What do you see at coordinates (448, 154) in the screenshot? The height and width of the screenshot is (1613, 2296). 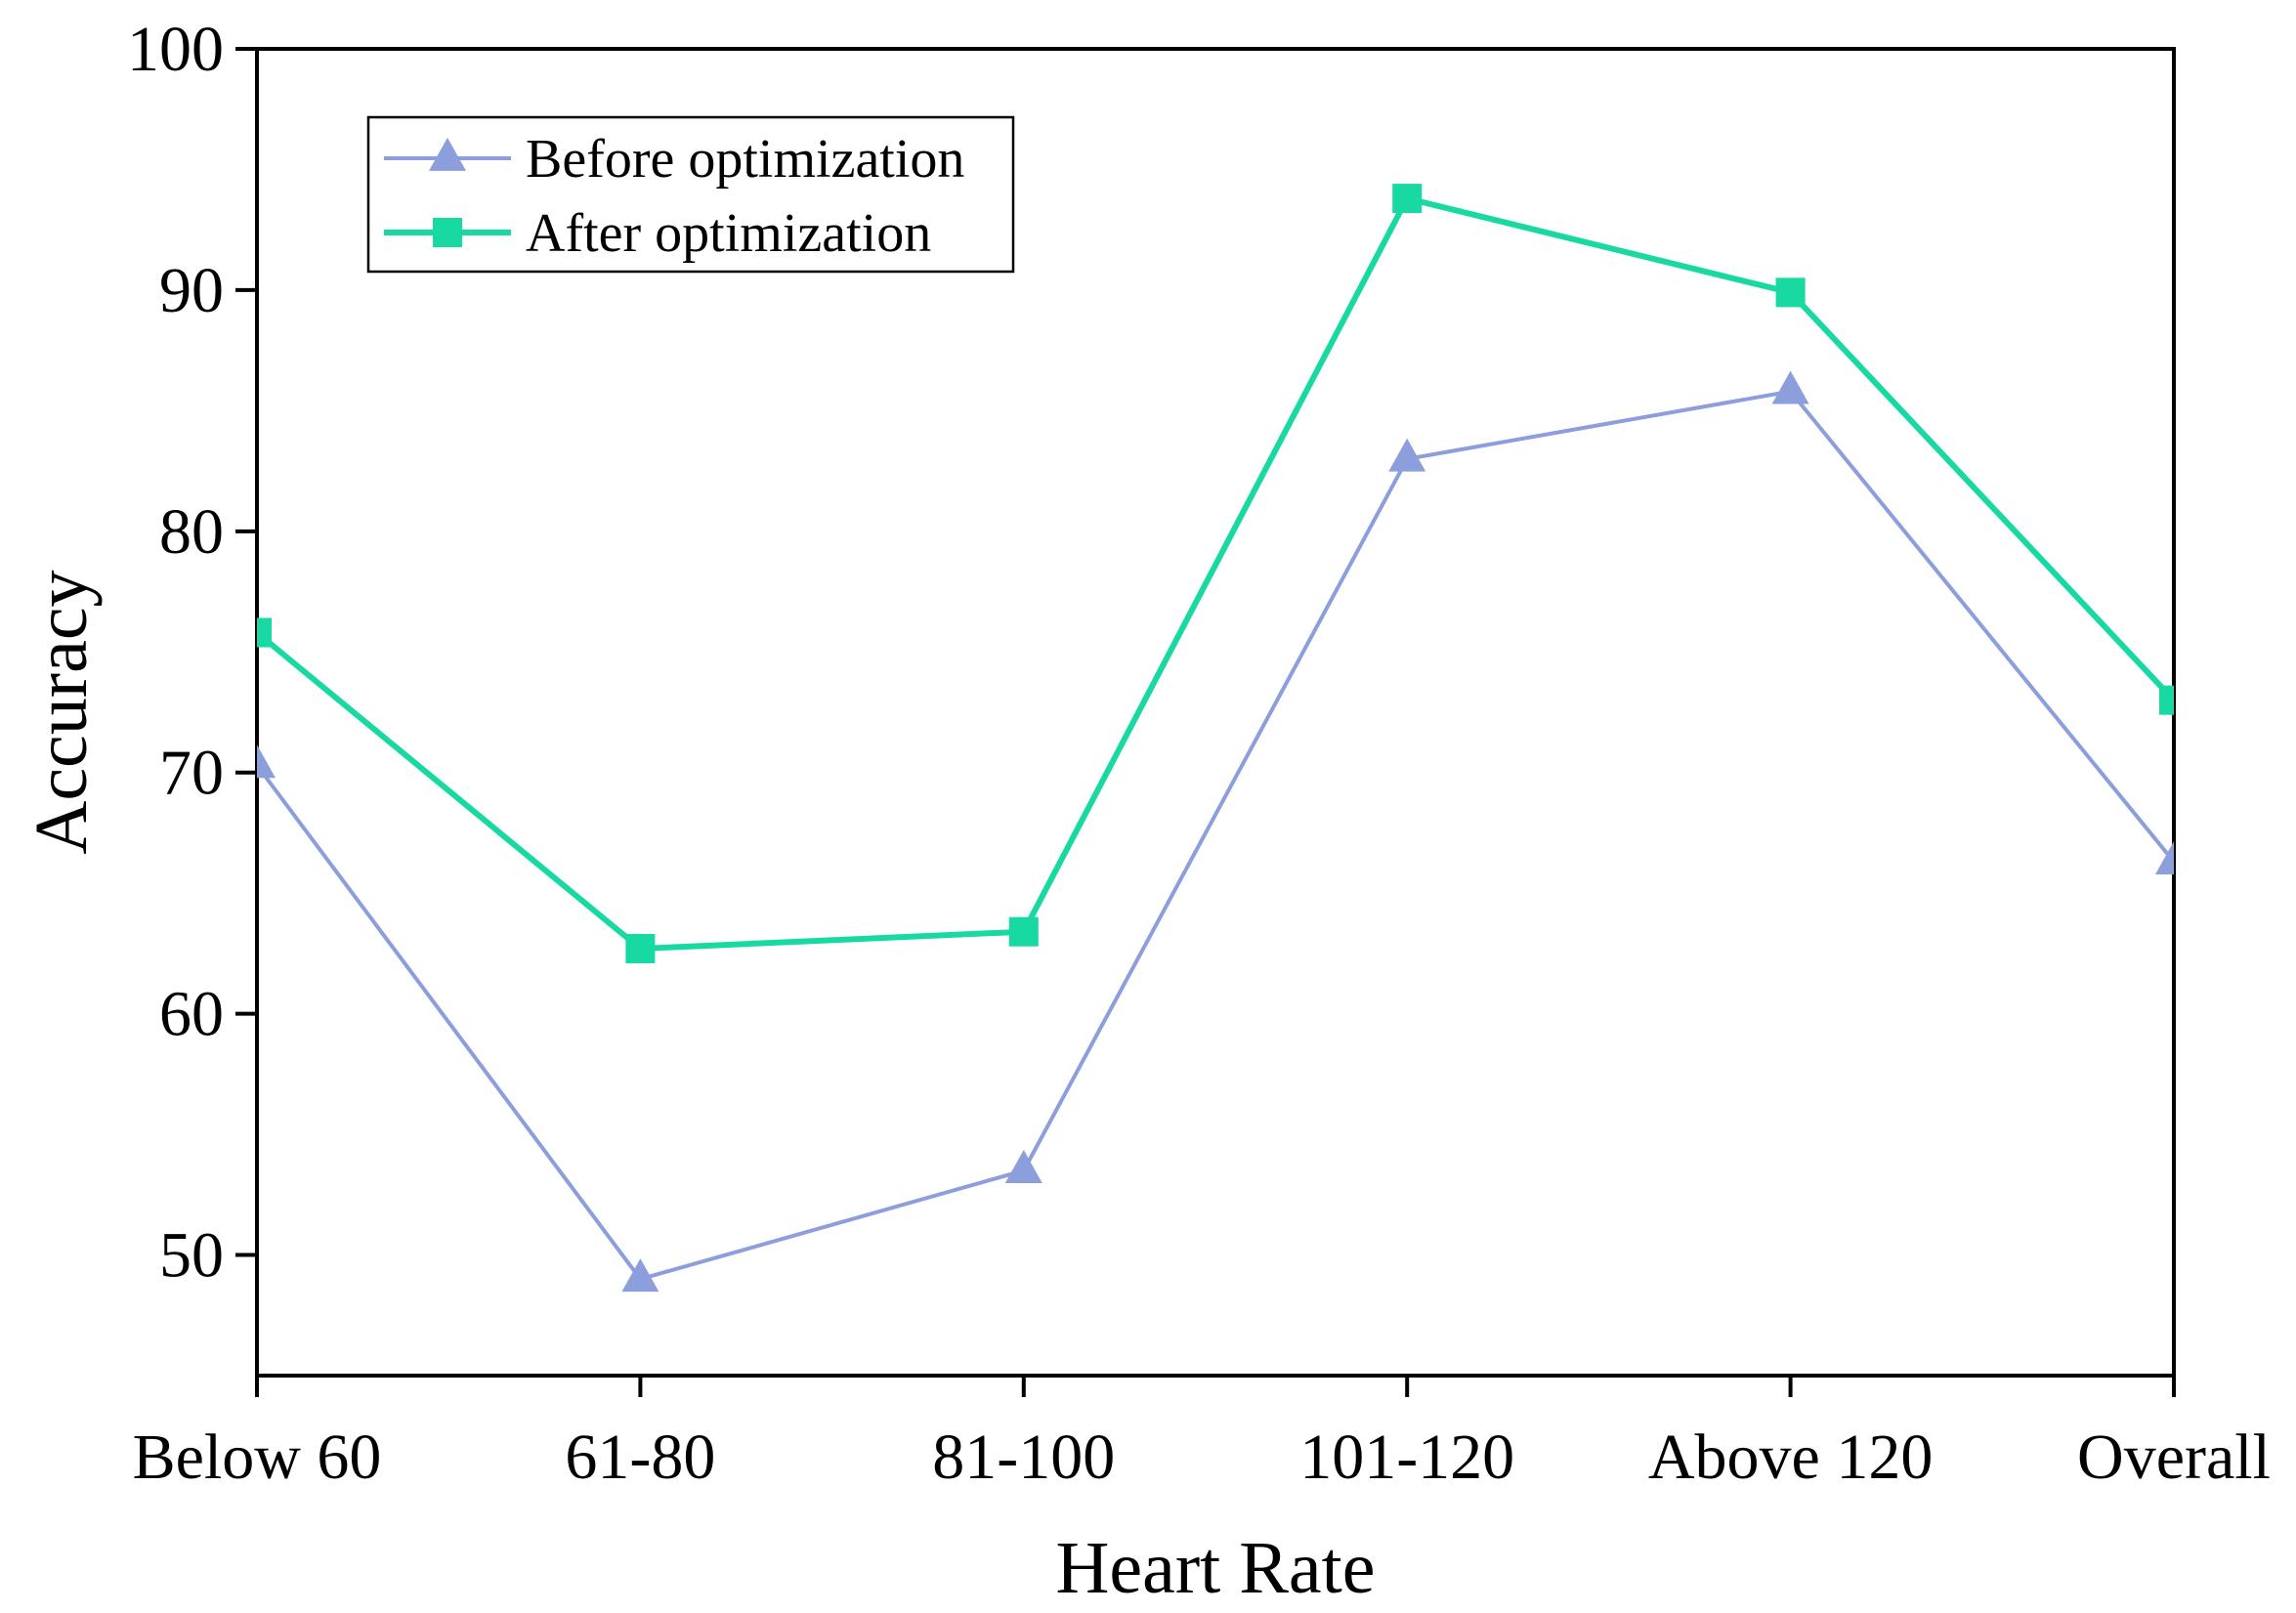 I see `triangle-marker-icon` at bounding box center [448, 154].